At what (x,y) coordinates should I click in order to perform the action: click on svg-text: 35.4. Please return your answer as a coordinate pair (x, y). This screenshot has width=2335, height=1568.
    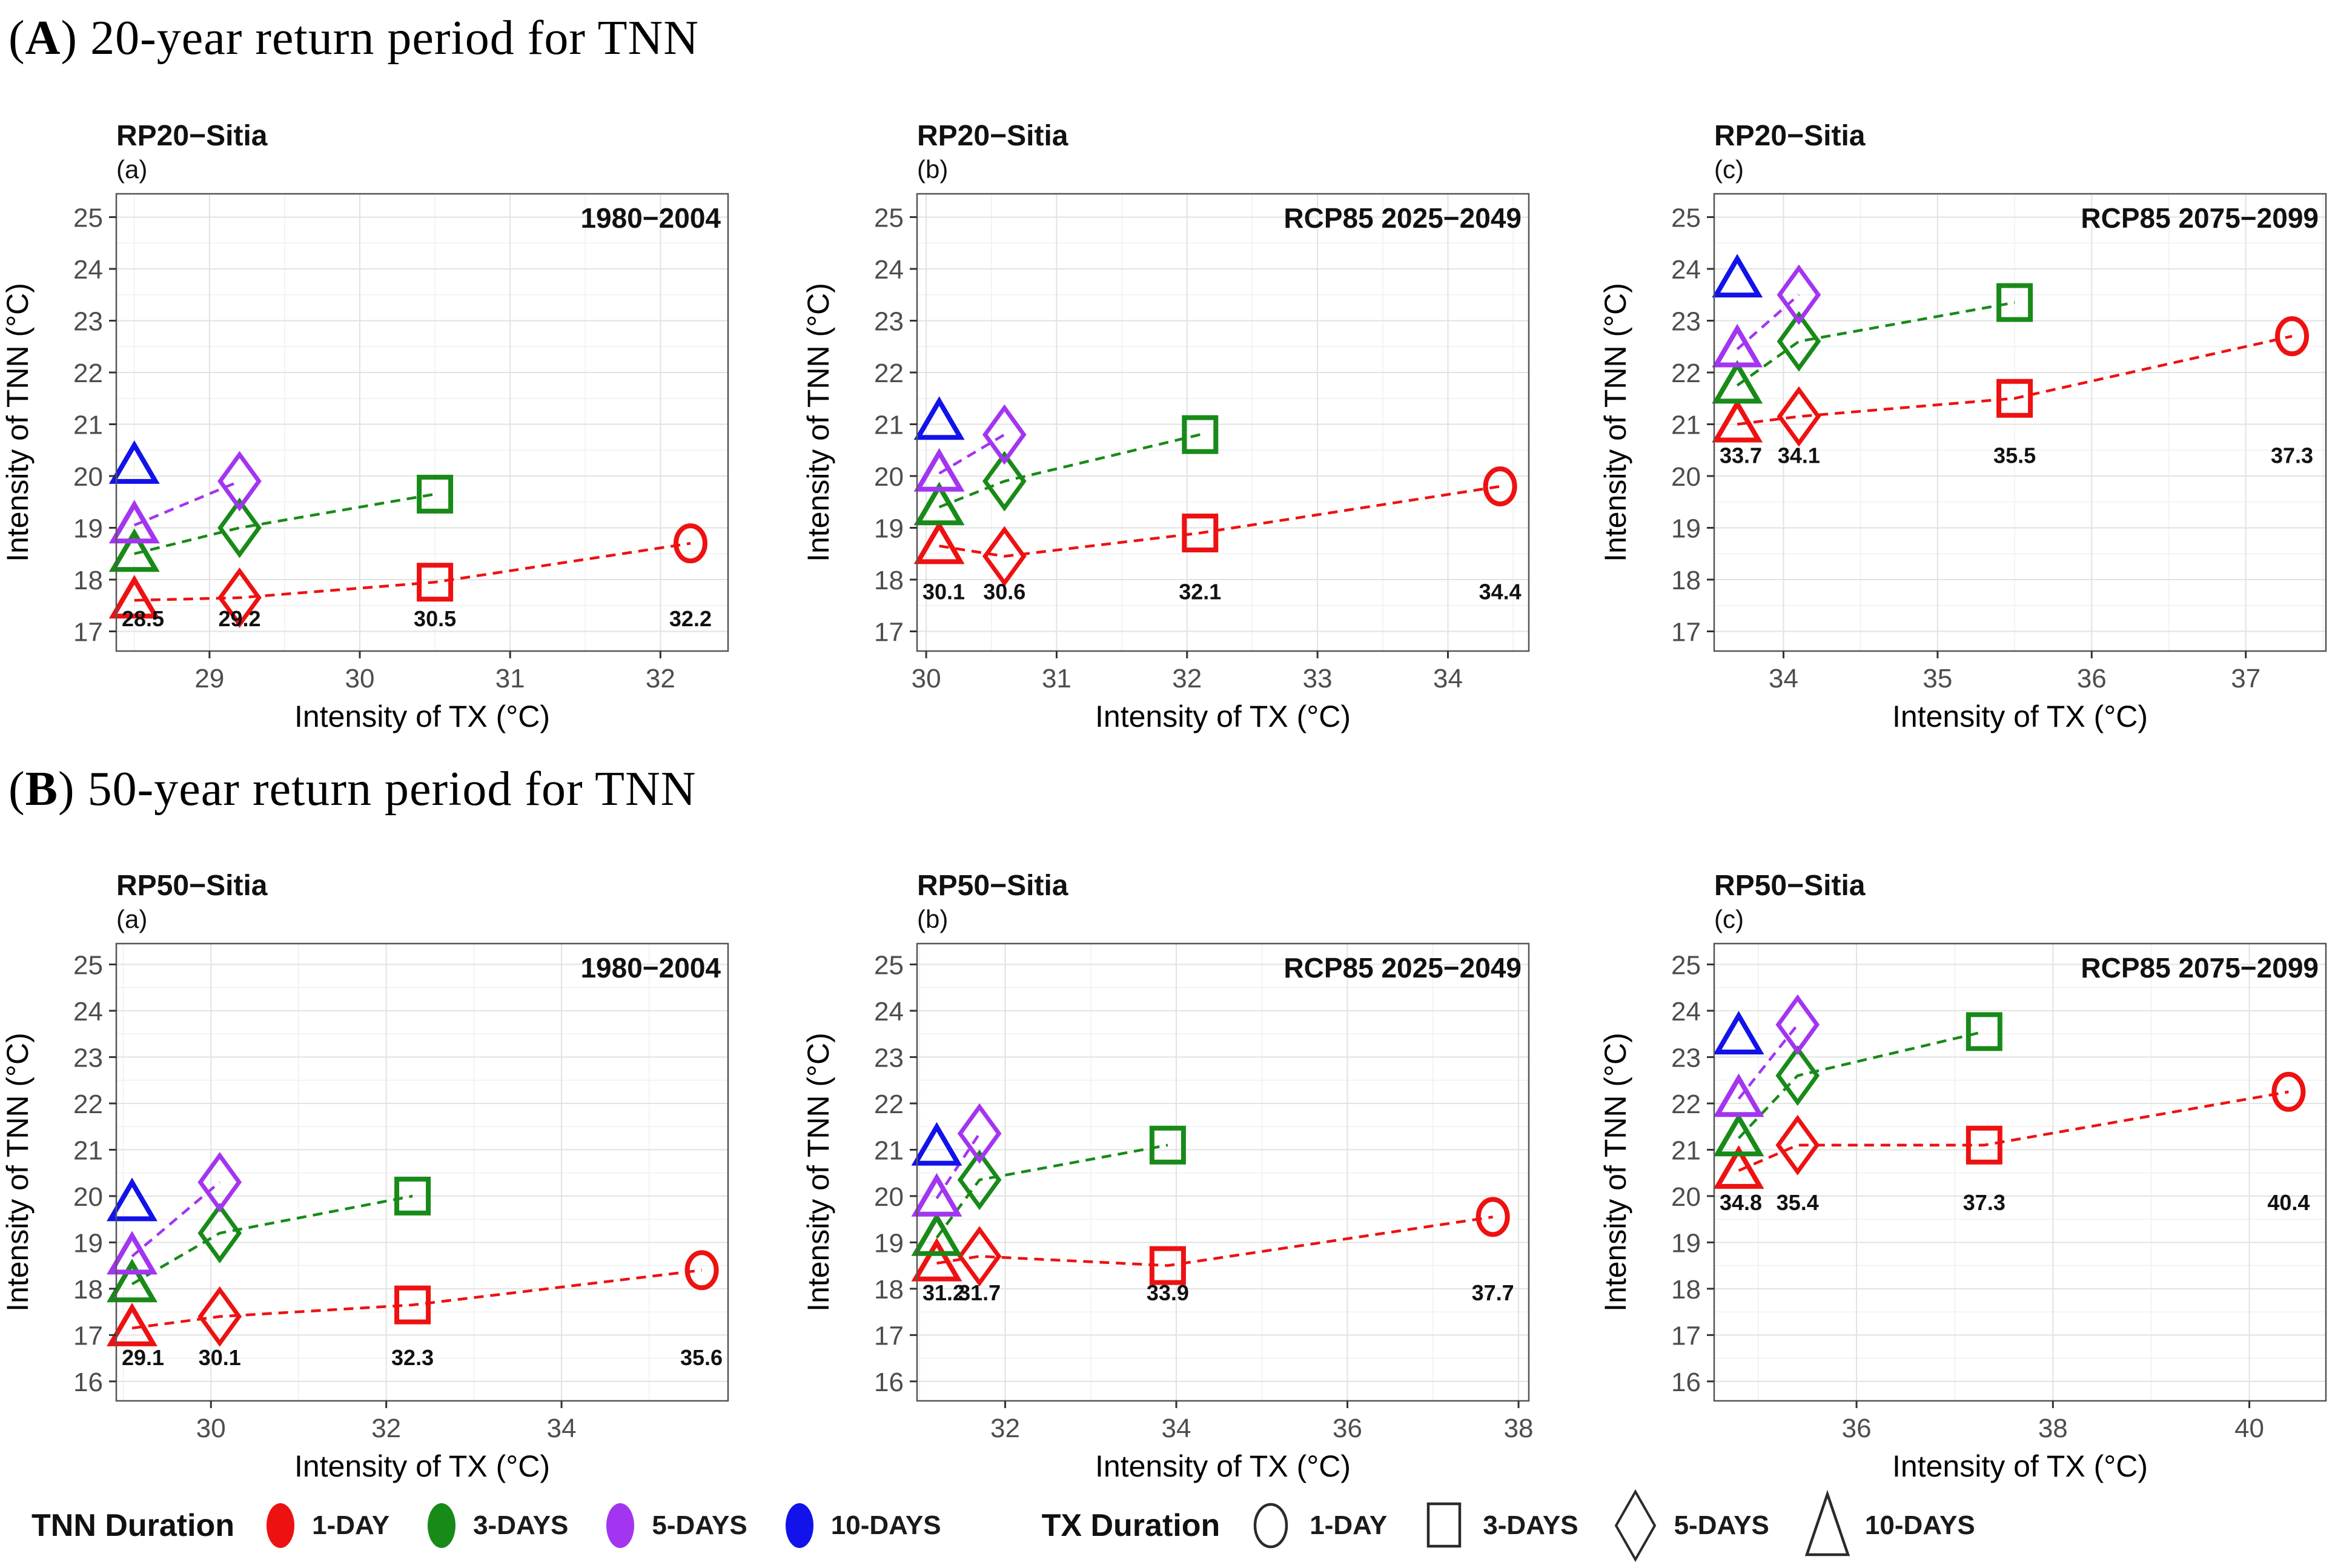
    Looking at the image, I should click on (1798, 1202).